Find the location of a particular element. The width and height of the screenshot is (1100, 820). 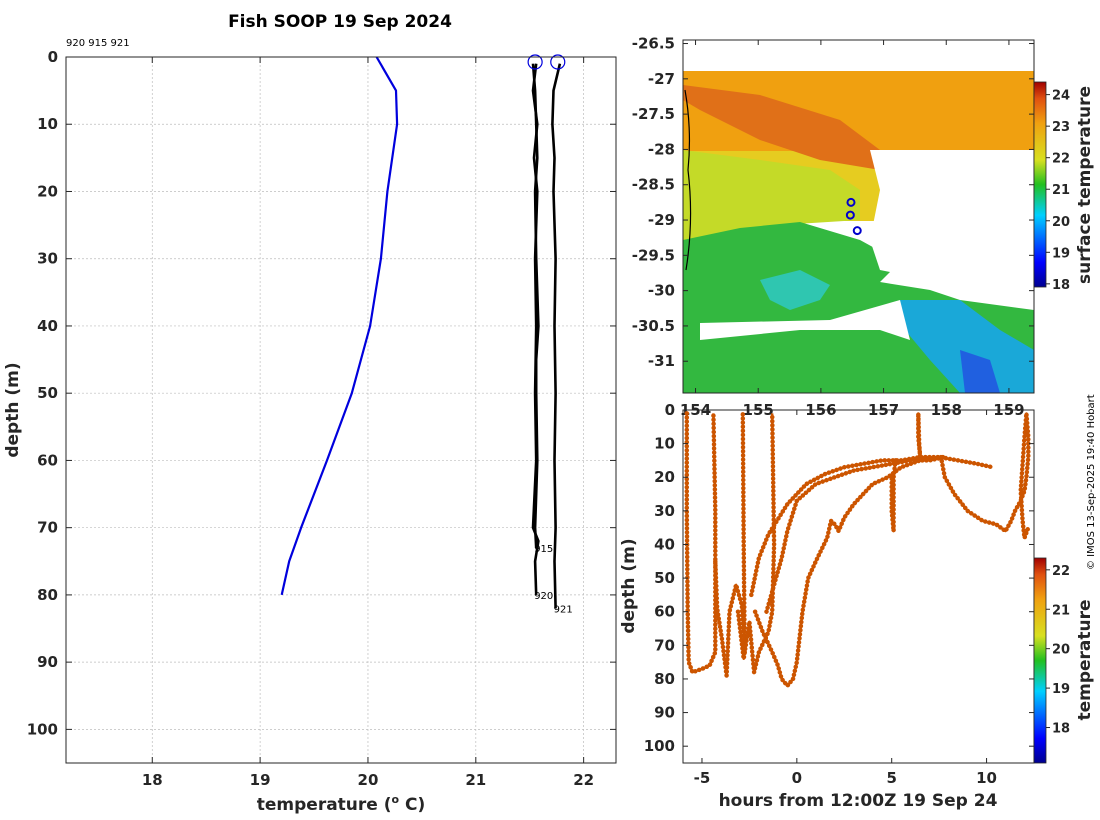

profile-y-tick-label: 10 is located at coordinates (47, 124).